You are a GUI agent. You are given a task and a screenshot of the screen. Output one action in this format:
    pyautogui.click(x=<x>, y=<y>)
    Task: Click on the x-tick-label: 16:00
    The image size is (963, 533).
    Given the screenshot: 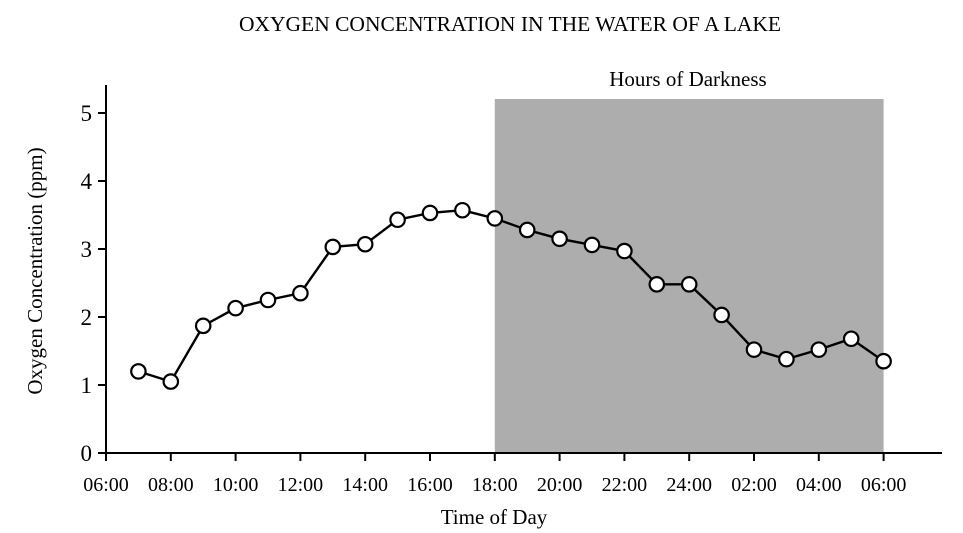 What is the action you would take?
    pyautogui.click(x=430, y=485)
    